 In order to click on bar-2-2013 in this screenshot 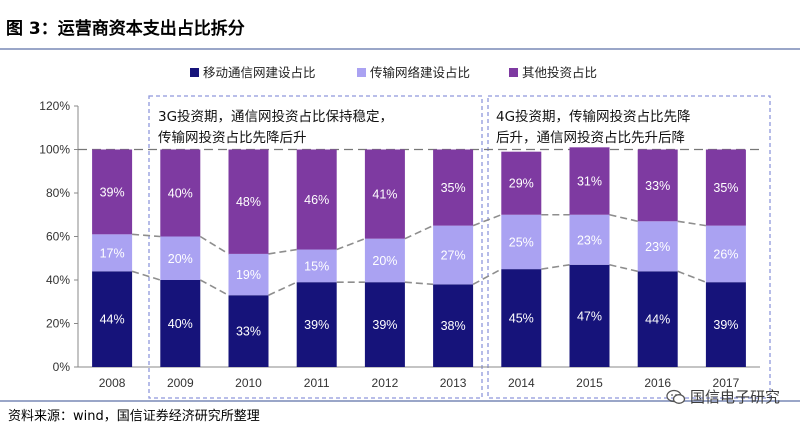, I will do `click(453, 255)`.